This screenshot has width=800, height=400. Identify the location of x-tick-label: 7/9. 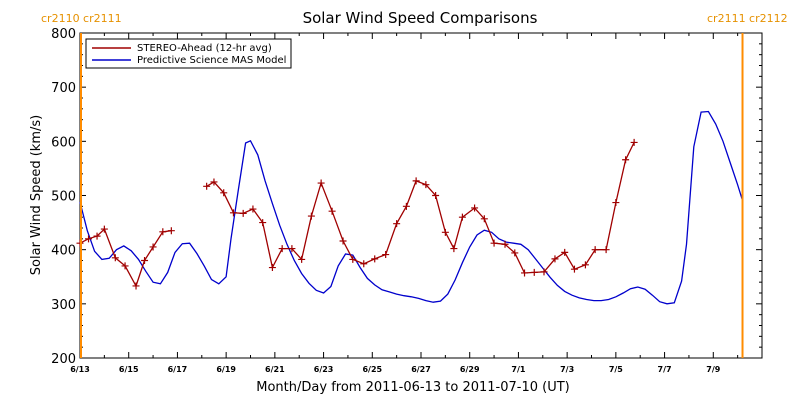
(713, 369).